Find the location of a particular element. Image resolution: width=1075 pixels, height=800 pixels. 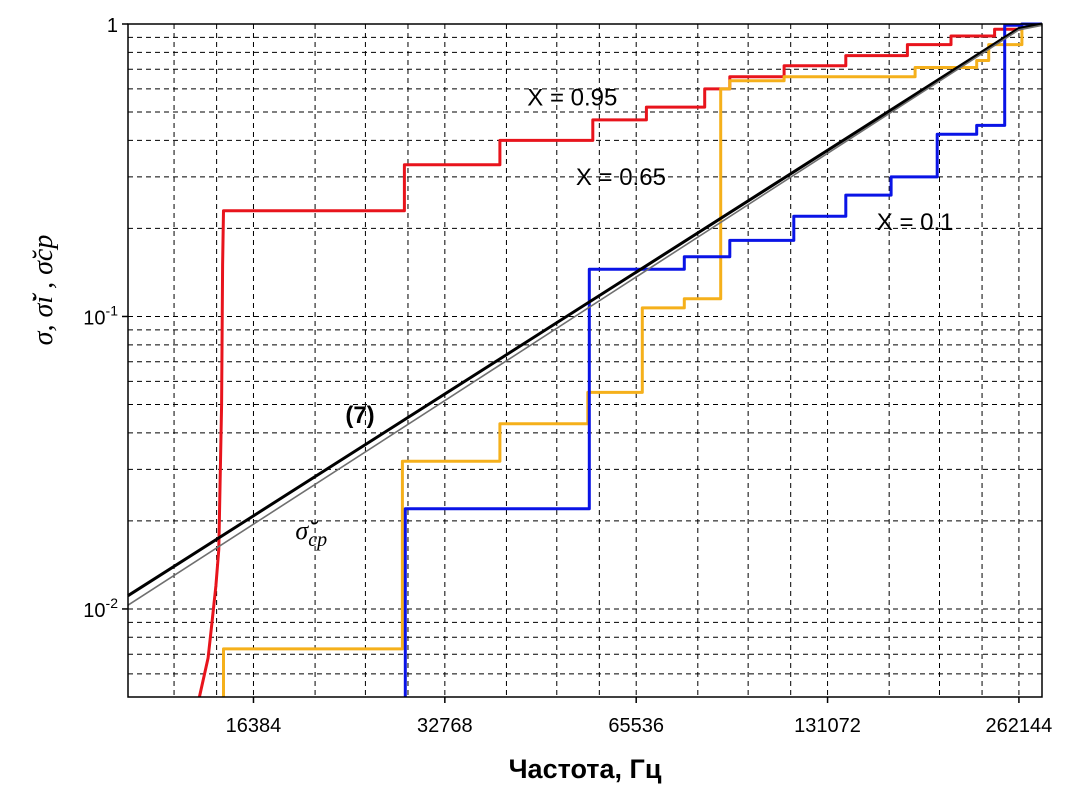

x-tick-label: 65536 is located at coordinates (636, 726).